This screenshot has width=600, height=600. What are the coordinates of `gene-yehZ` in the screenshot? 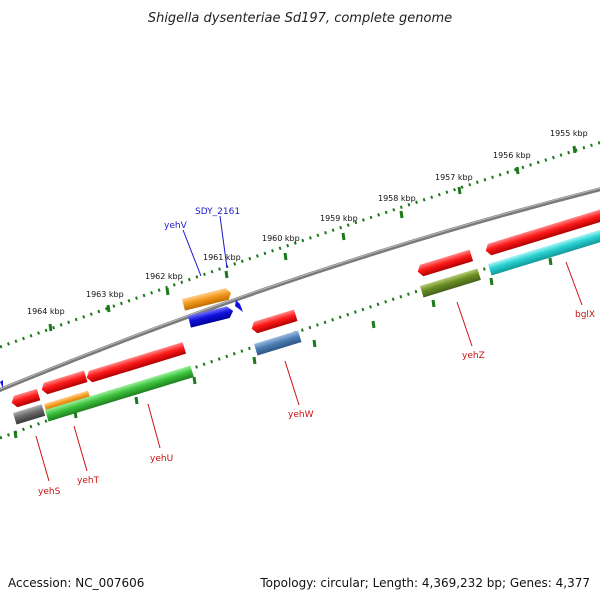 It's located at (450, 283).